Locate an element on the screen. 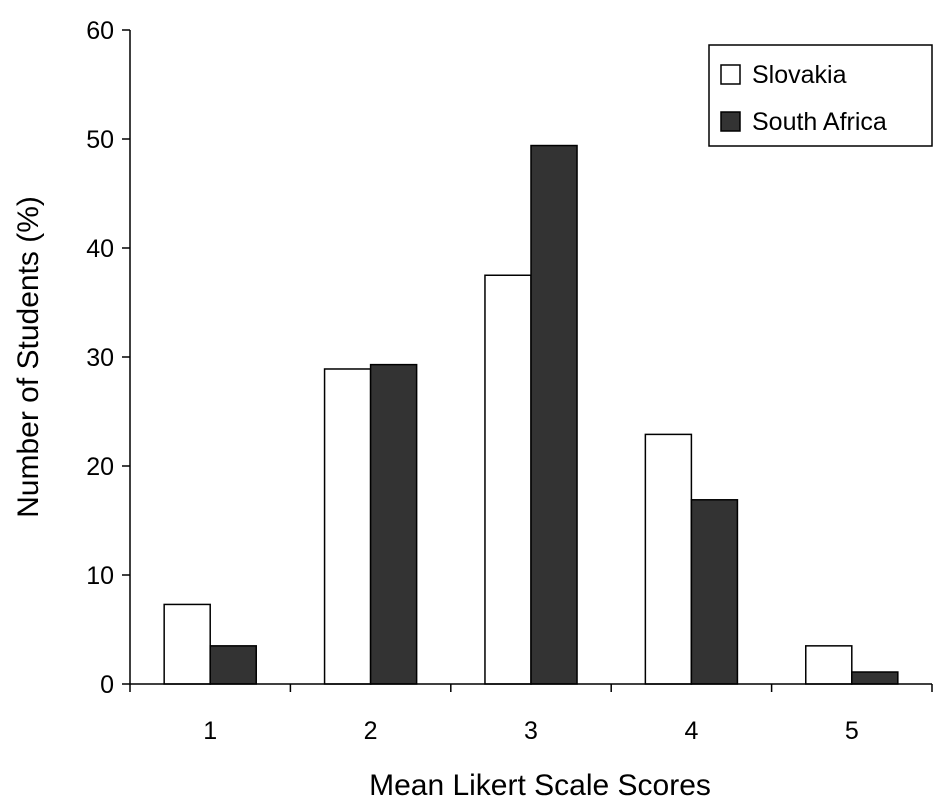 The image size is (941, 805). legend-box is located at coordinates (820, 95).